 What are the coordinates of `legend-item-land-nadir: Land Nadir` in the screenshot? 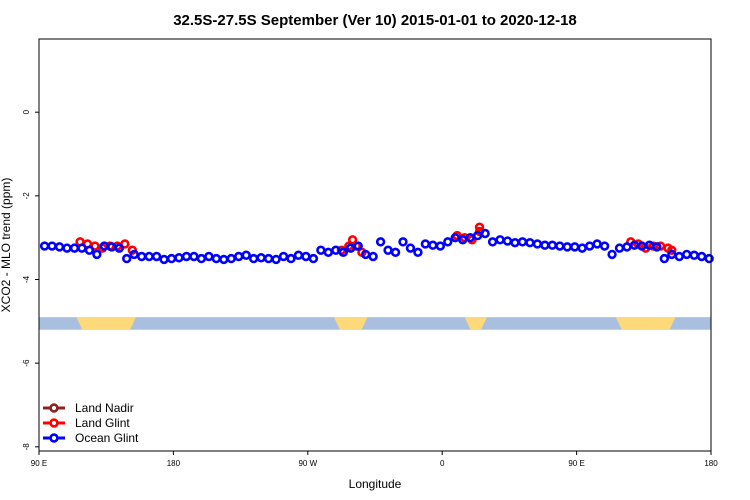 It's located at (88, 408).